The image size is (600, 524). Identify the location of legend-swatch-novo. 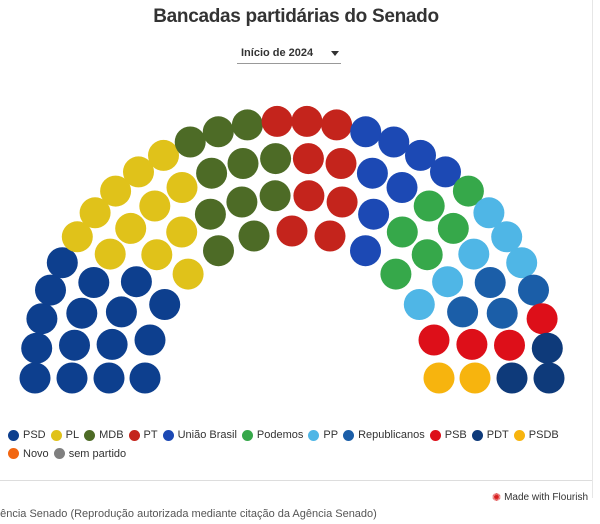
(13, 453).